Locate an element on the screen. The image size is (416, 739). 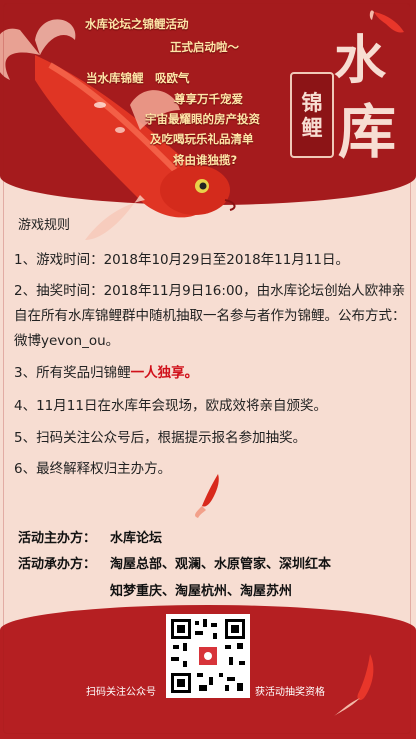
rule-4: 4、11月11日在水库年会现场，欧成效将亲自颁奖。 is located at coordinates (170, 406).